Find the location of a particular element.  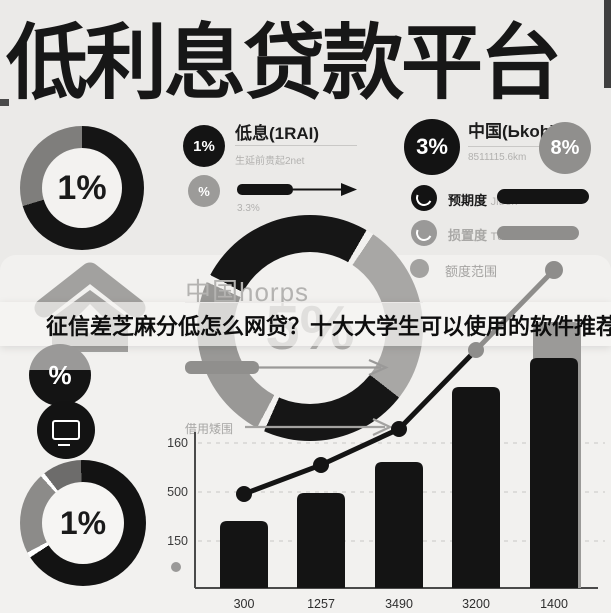

banner-strip is located at coordinates (305, 324).